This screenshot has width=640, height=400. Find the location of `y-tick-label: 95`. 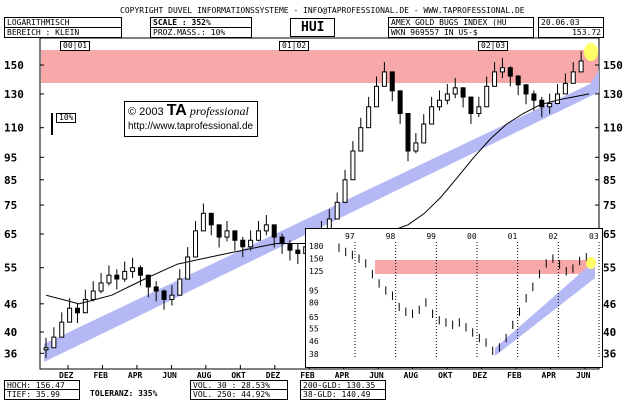

y-tick-label: 95 is located at coordinates (609, 157).